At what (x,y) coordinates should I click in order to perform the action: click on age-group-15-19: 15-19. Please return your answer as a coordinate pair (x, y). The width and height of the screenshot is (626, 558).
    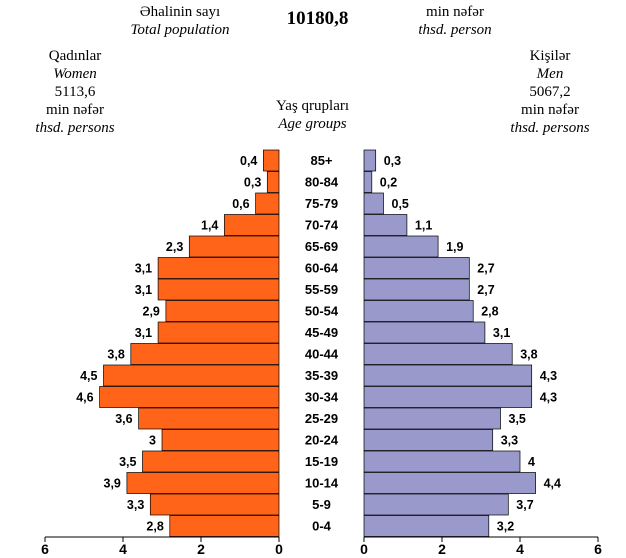
    Looking at the image, I should click on (321, 461).